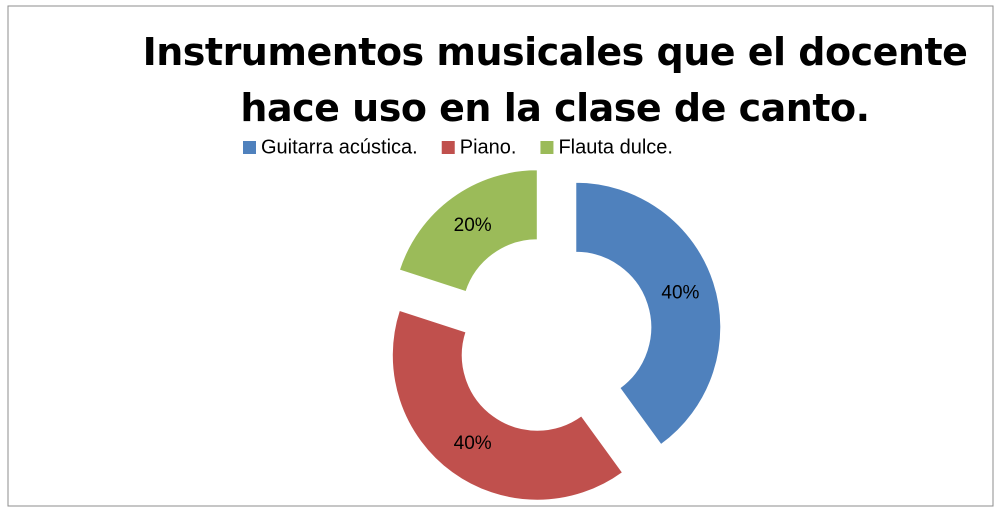  Describe the element at coordinates (488, 147) in the screenshot. I see `legend-label: Piano.` at that location.